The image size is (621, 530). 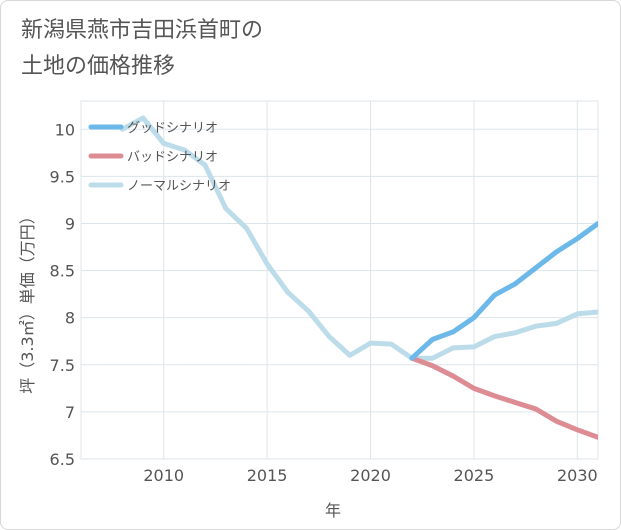 I want to click on y-tick-label: 7.5, so click(x=62, y=365).